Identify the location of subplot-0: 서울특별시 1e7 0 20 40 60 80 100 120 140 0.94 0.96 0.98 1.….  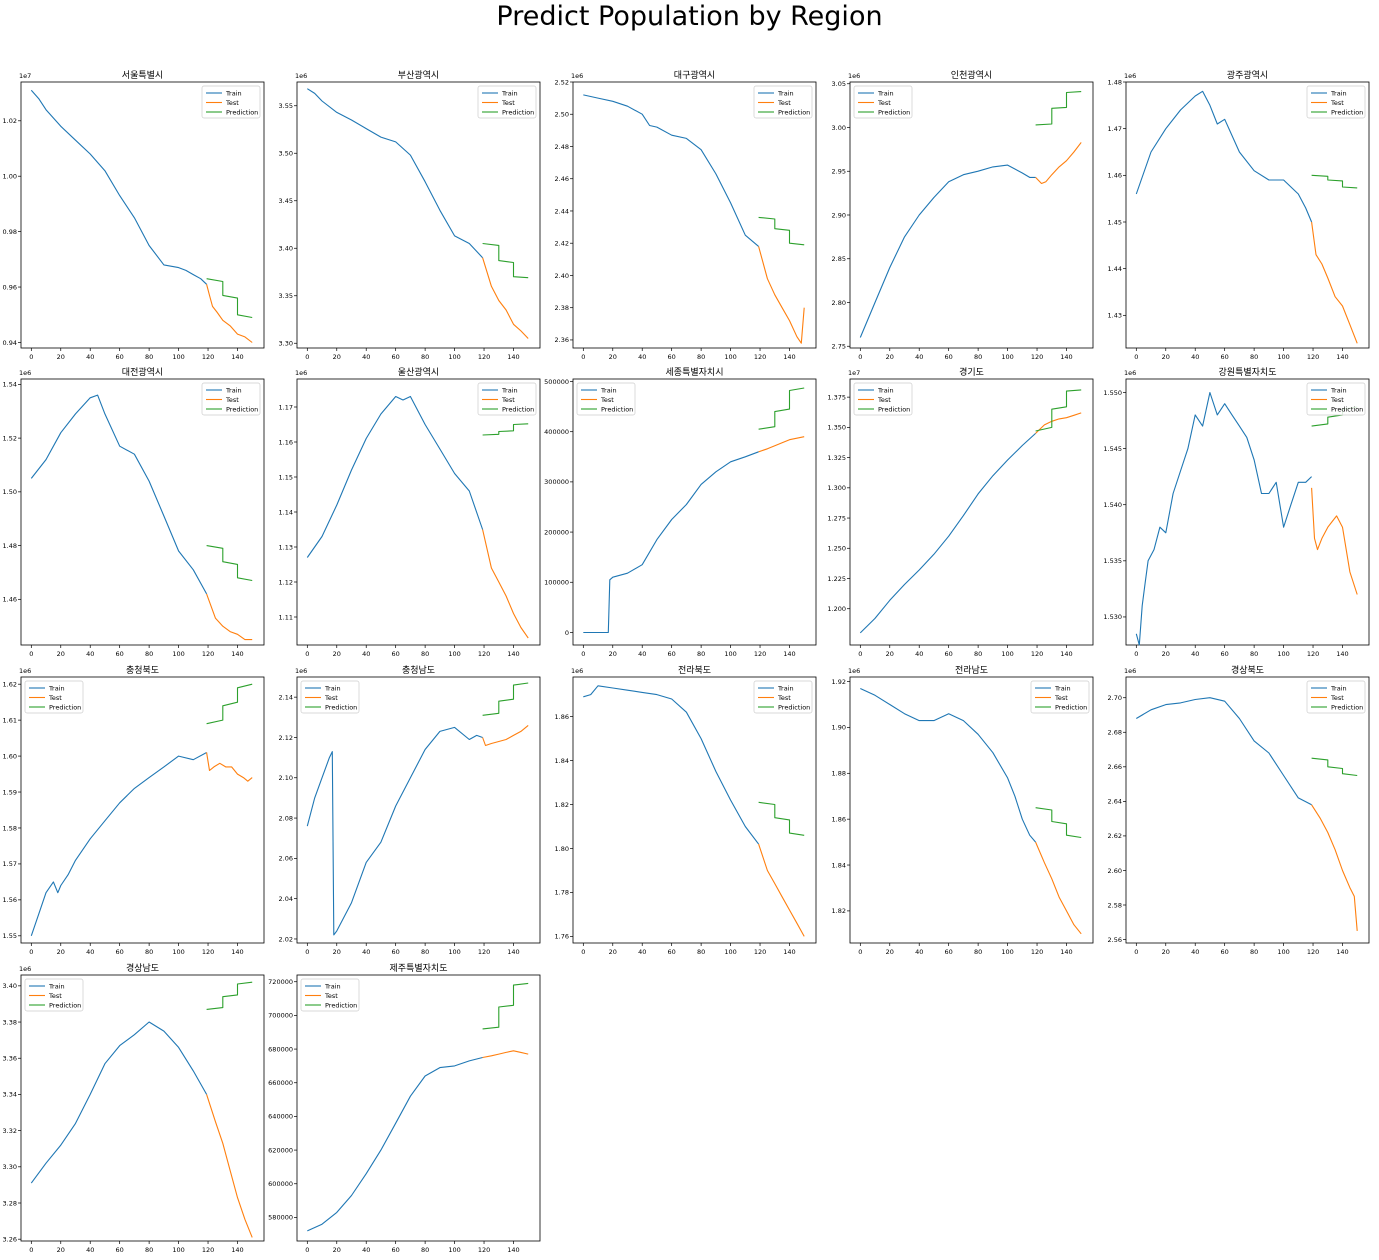
(134, 215).